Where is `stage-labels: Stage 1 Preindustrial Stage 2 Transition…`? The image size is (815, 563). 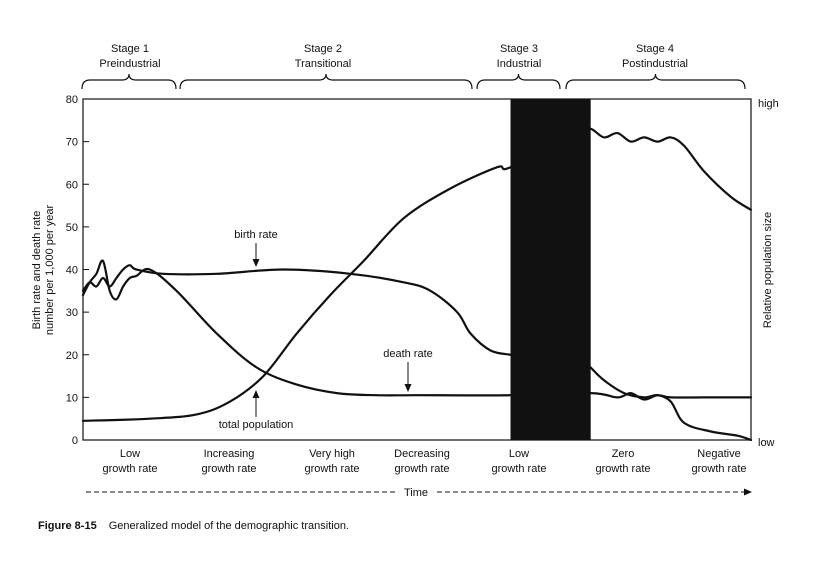 stage-labels: Stage 1 Preindustrial Stage 2 Transition… is located at coordinates (393, 56).